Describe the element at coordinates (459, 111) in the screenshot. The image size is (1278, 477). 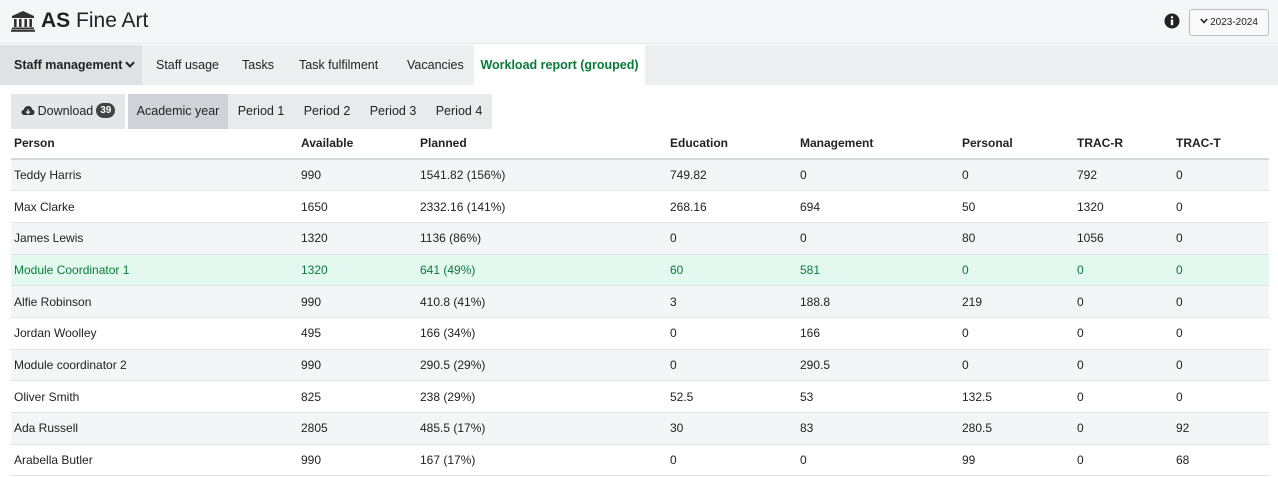
I see `tab-period-4: Period 4` at that location.